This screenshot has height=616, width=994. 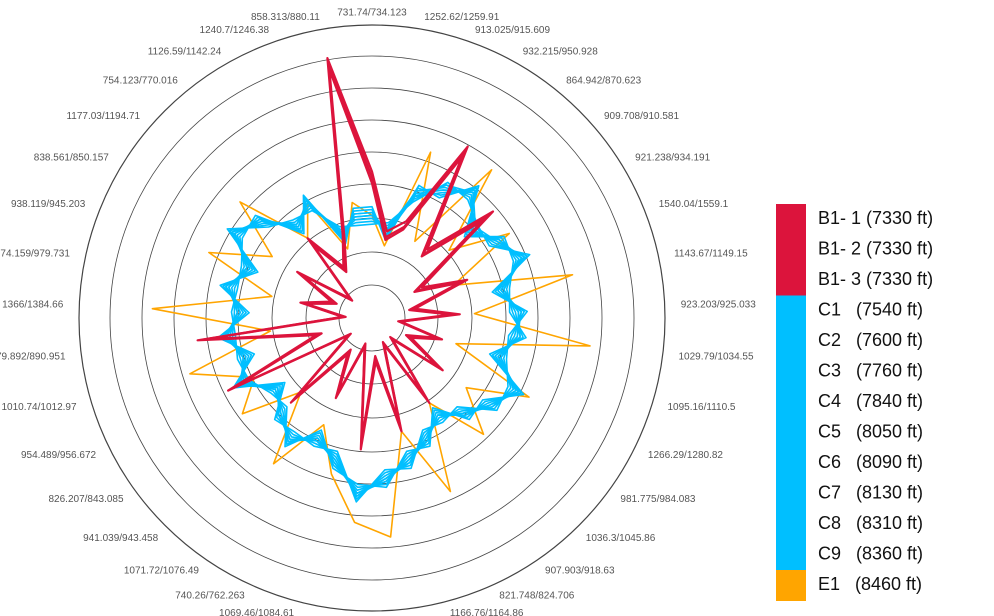 I want to click on spoke-label: 909.708/910.581, so click(x=642, y=116).